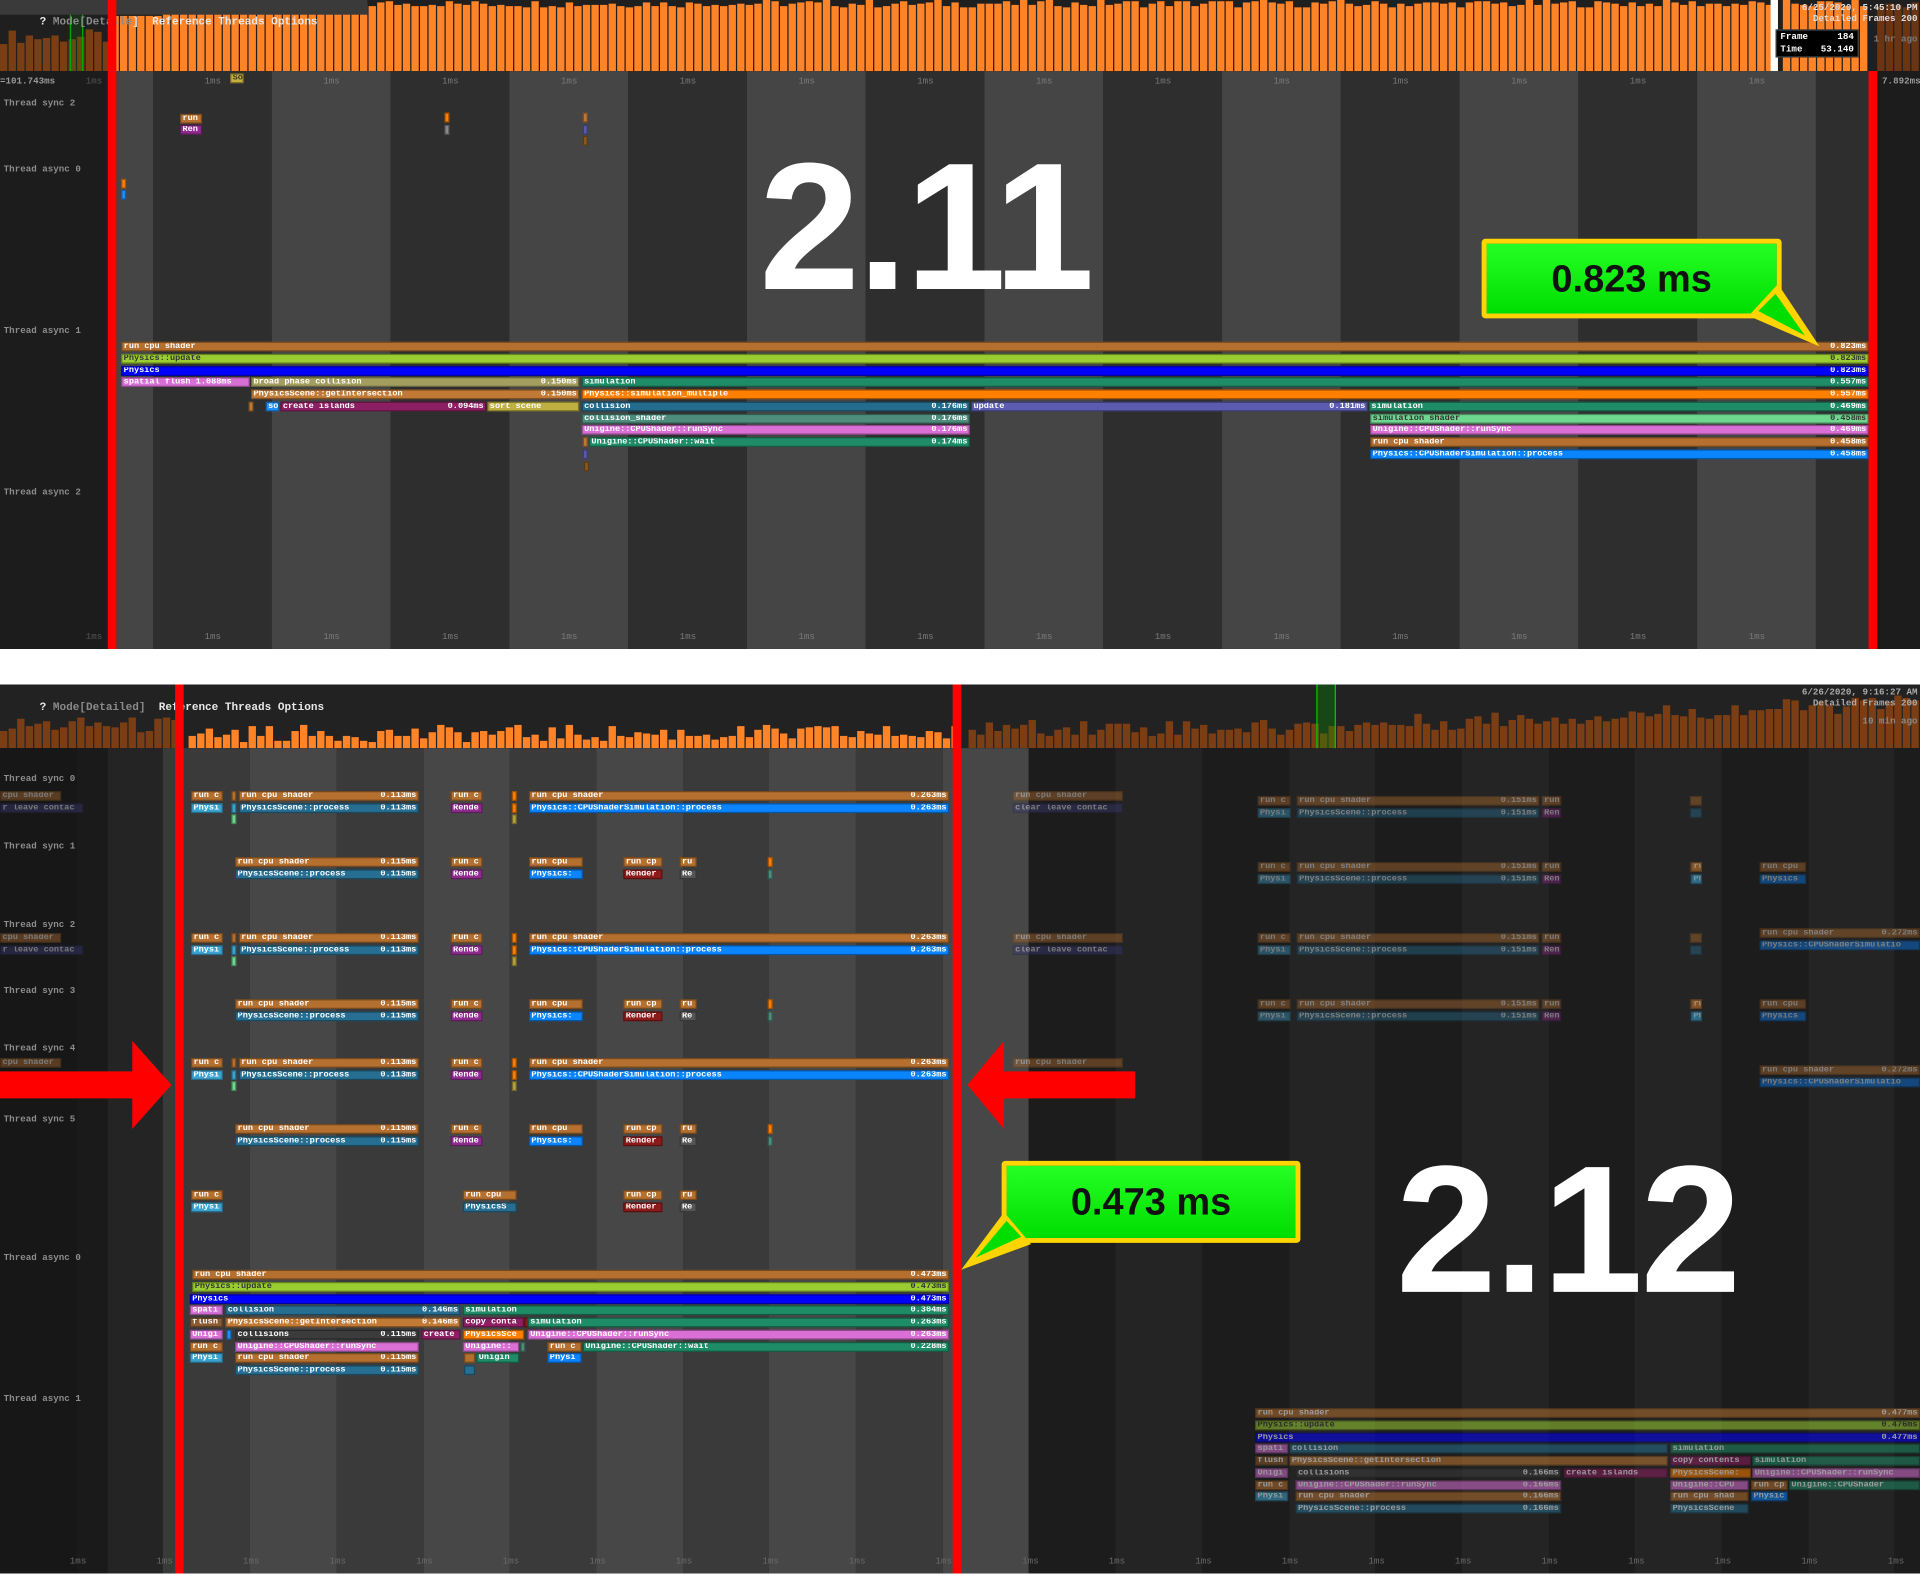 The height and width of the screenshot is (1574, 1920). I want to click on timing-bar: collision_shader 0.176ms, so click(775, 418).